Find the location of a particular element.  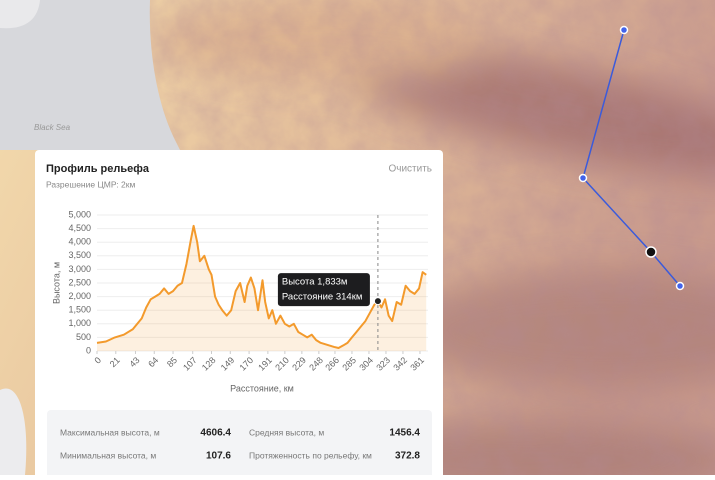

y-tick-label: 5,000 is located at coordinates (79, 214).